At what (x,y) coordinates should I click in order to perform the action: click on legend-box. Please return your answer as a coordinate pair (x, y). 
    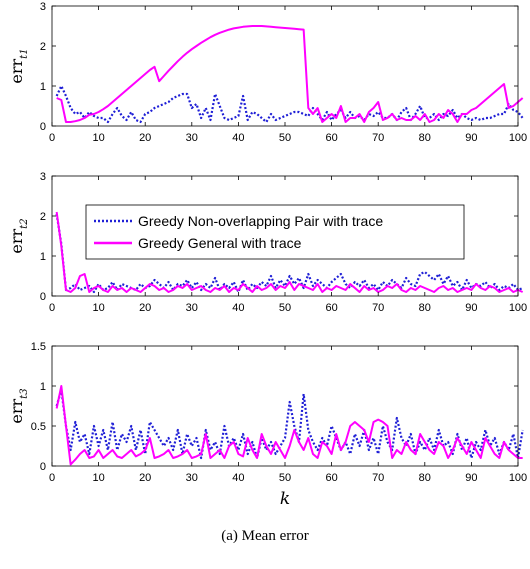
    Looking at the image, I should click on (275, 232).